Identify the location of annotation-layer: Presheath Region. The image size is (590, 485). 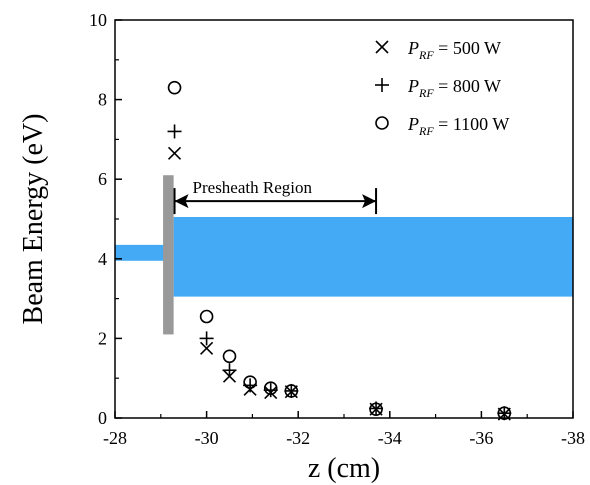
(275, 196).